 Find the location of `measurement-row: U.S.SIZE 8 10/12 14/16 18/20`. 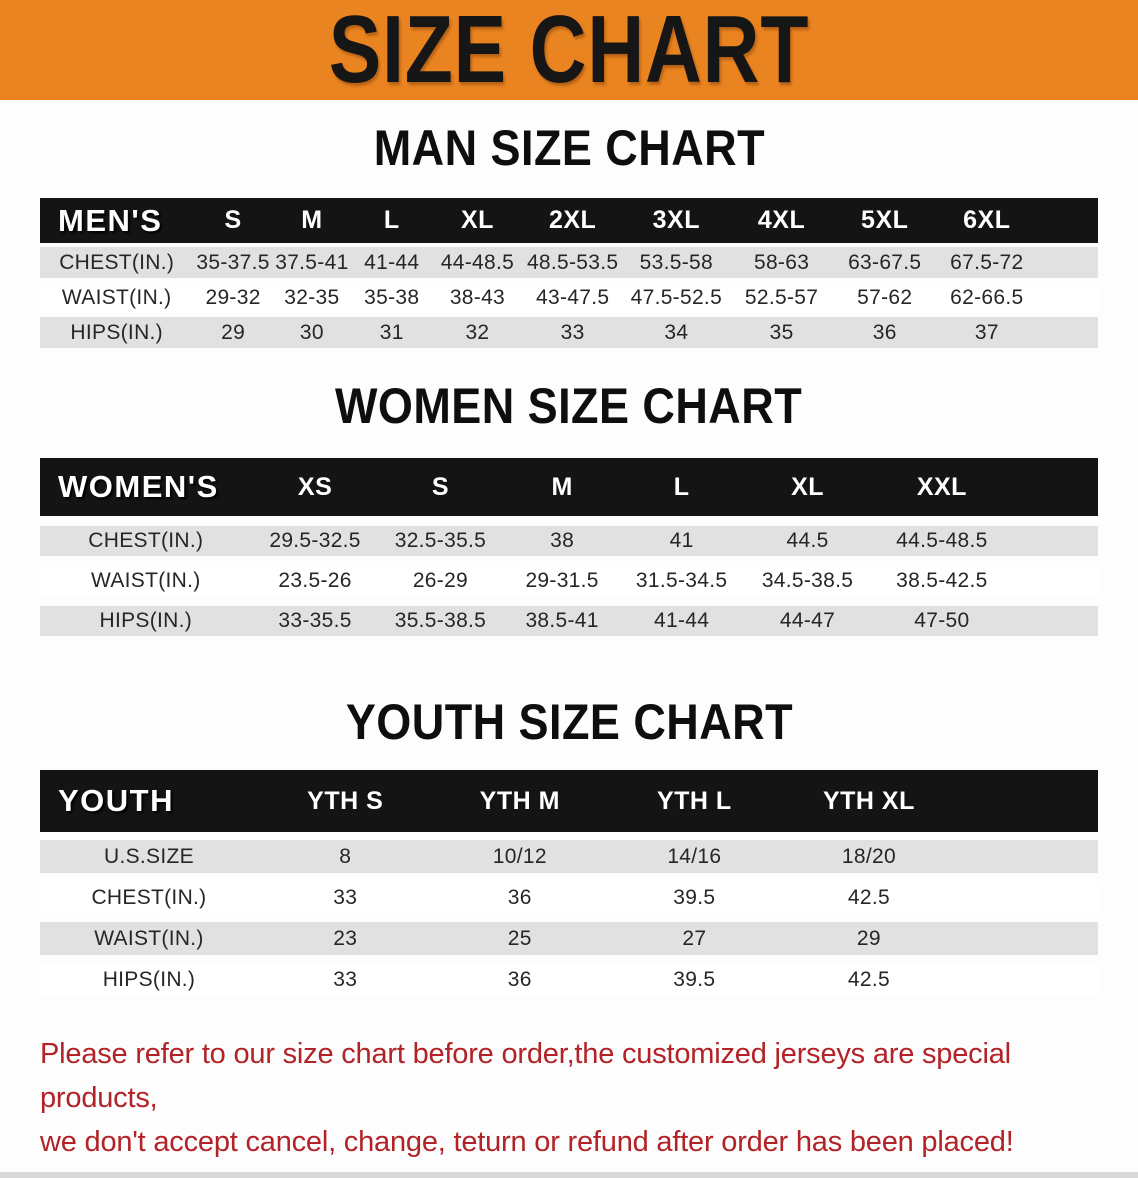

measurement-row: U.S.SIZE 8 10/12 14/16 18/20 is located at coordinates (569, 856).